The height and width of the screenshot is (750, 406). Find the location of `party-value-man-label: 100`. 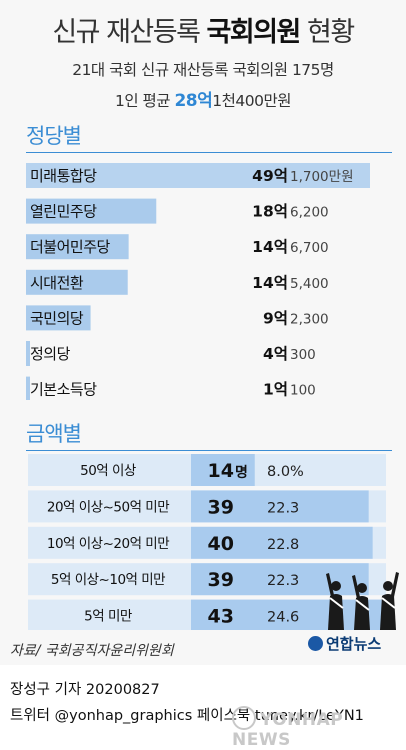

party-value-man-label: 100 is located at coordinates (303, 391).